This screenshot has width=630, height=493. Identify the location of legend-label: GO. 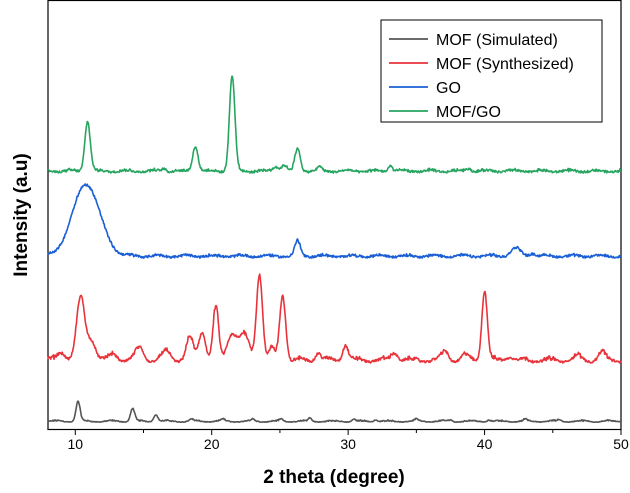
(448, 88).